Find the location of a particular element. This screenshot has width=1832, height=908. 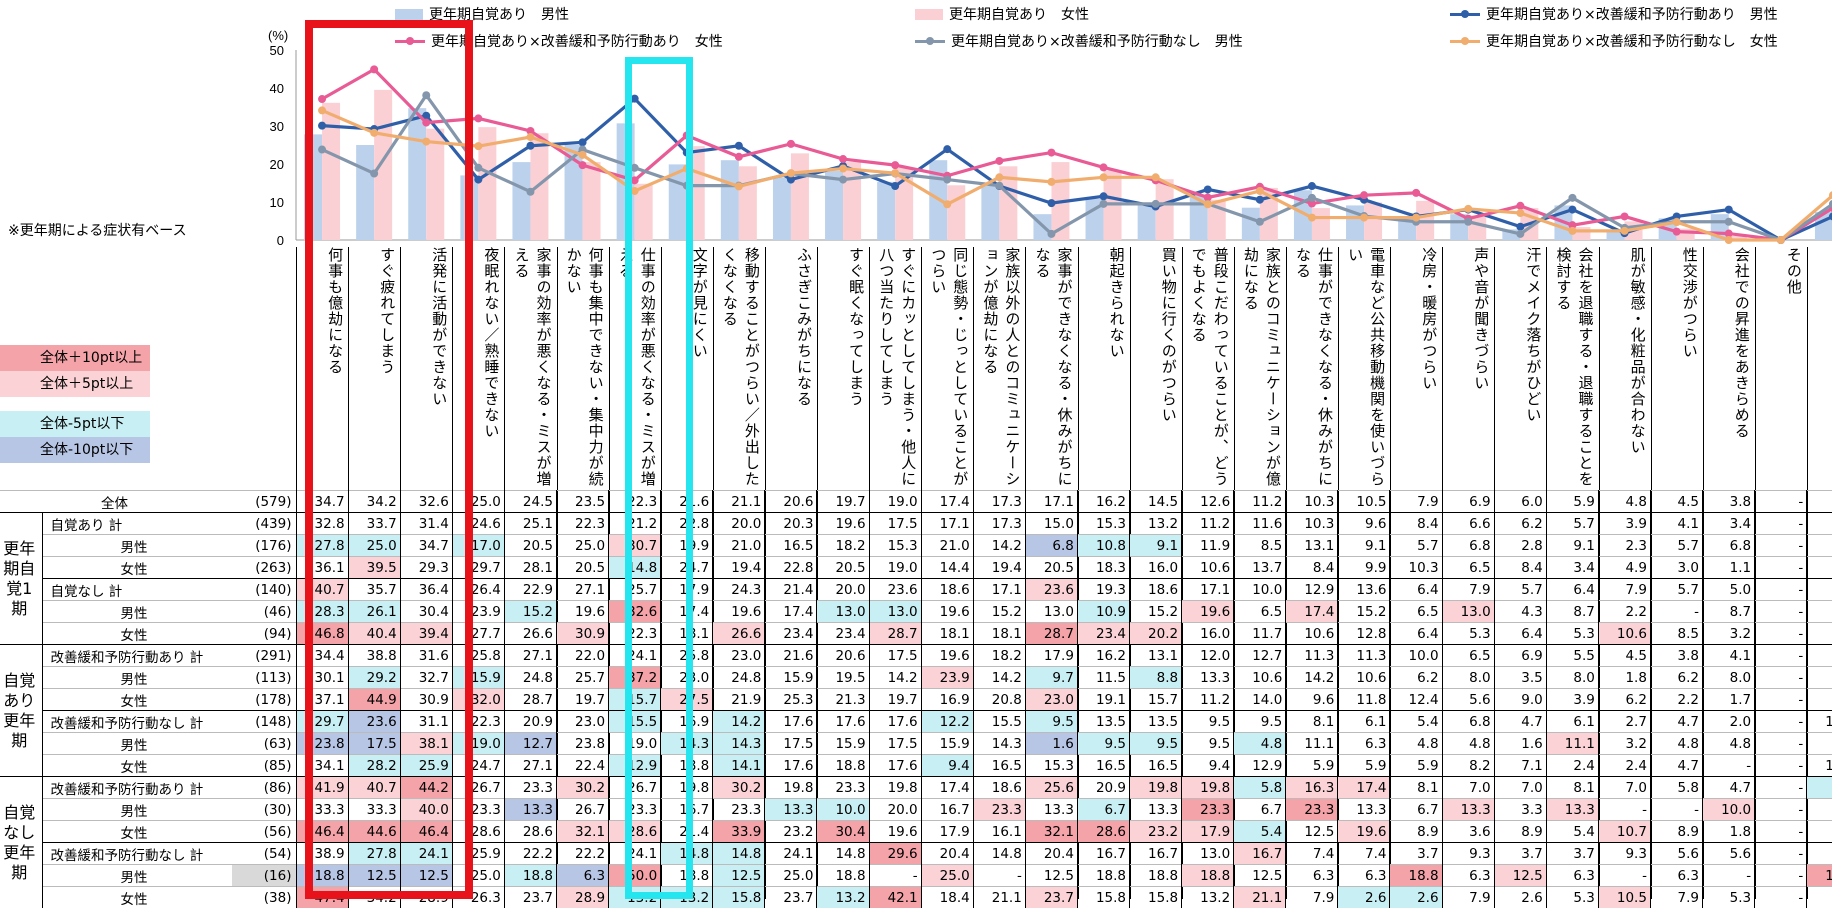

category-label: 電車など公共移動機関を使いづらい is located at coordinates (1366, 369).